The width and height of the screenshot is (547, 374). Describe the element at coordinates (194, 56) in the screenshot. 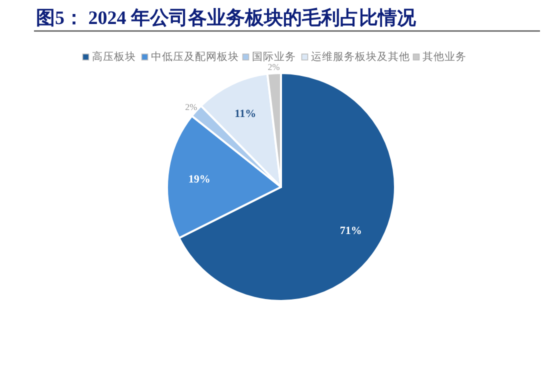

I see `legend-label: 中低压及配网板块` at that location.